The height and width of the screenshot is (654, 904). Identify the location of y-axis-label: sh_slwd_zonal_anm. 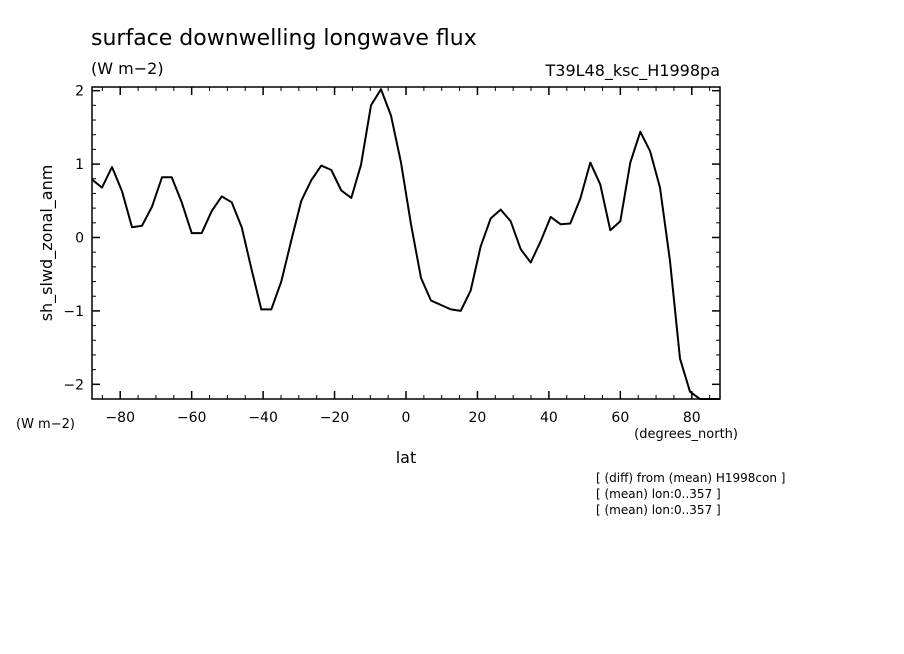
(47, 243).